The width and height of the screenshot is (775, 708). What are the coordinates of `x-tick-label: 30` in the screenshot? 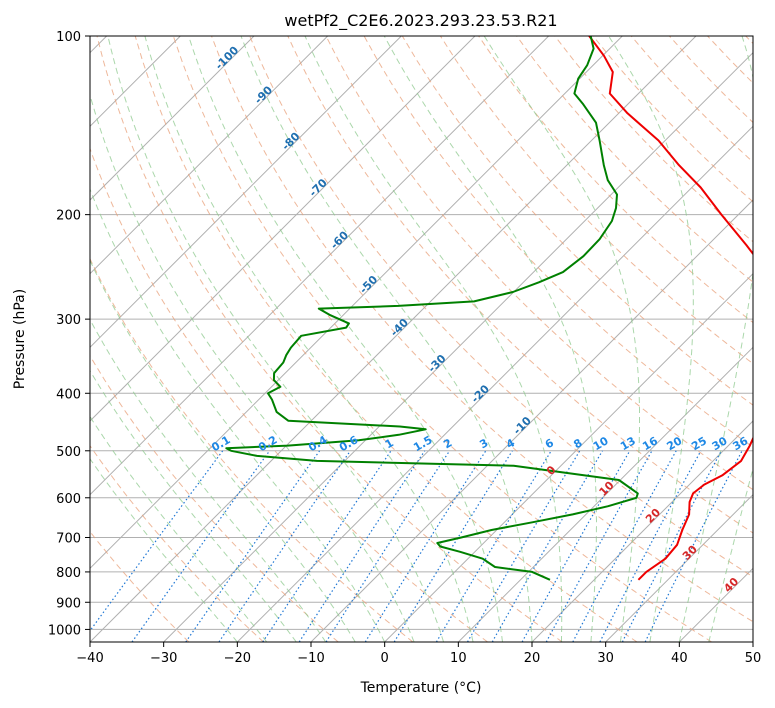 It's located at (605, 658).